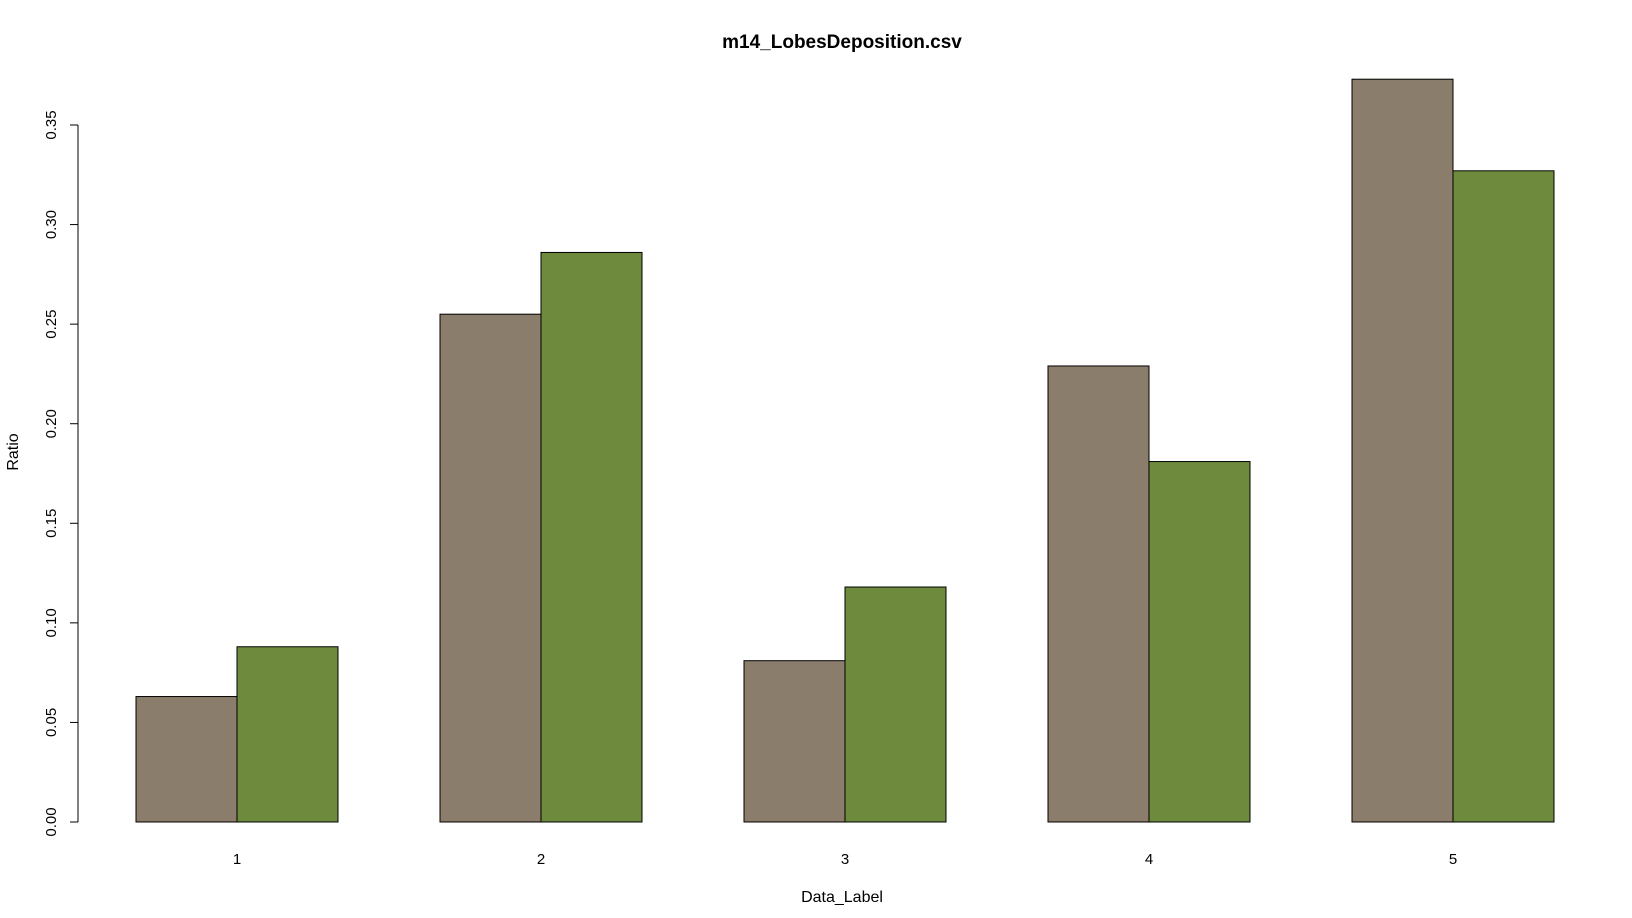 Image resolution: width=1632 pixels, height=918 pixels. I want to click on x-tick-label: 2, so click(541, 859).